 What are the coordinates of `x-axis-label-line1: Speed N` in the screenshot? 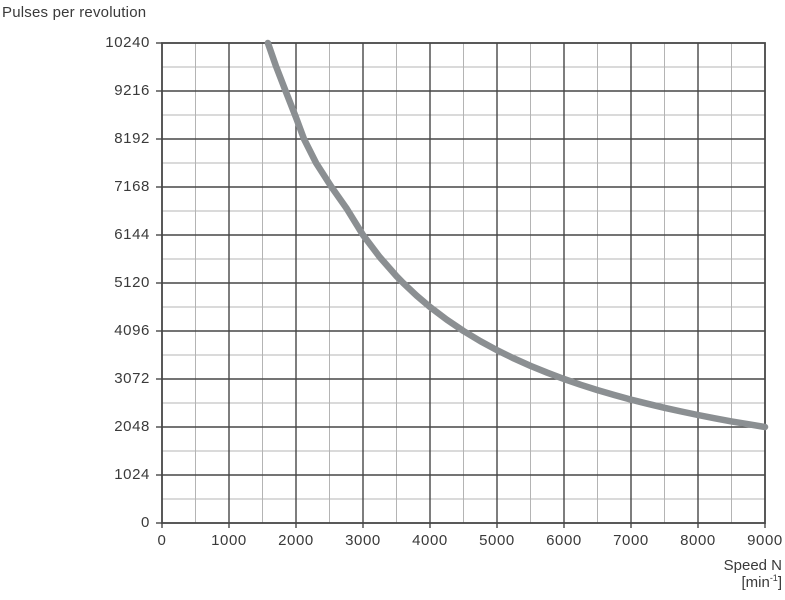 It's located at (752, 565).